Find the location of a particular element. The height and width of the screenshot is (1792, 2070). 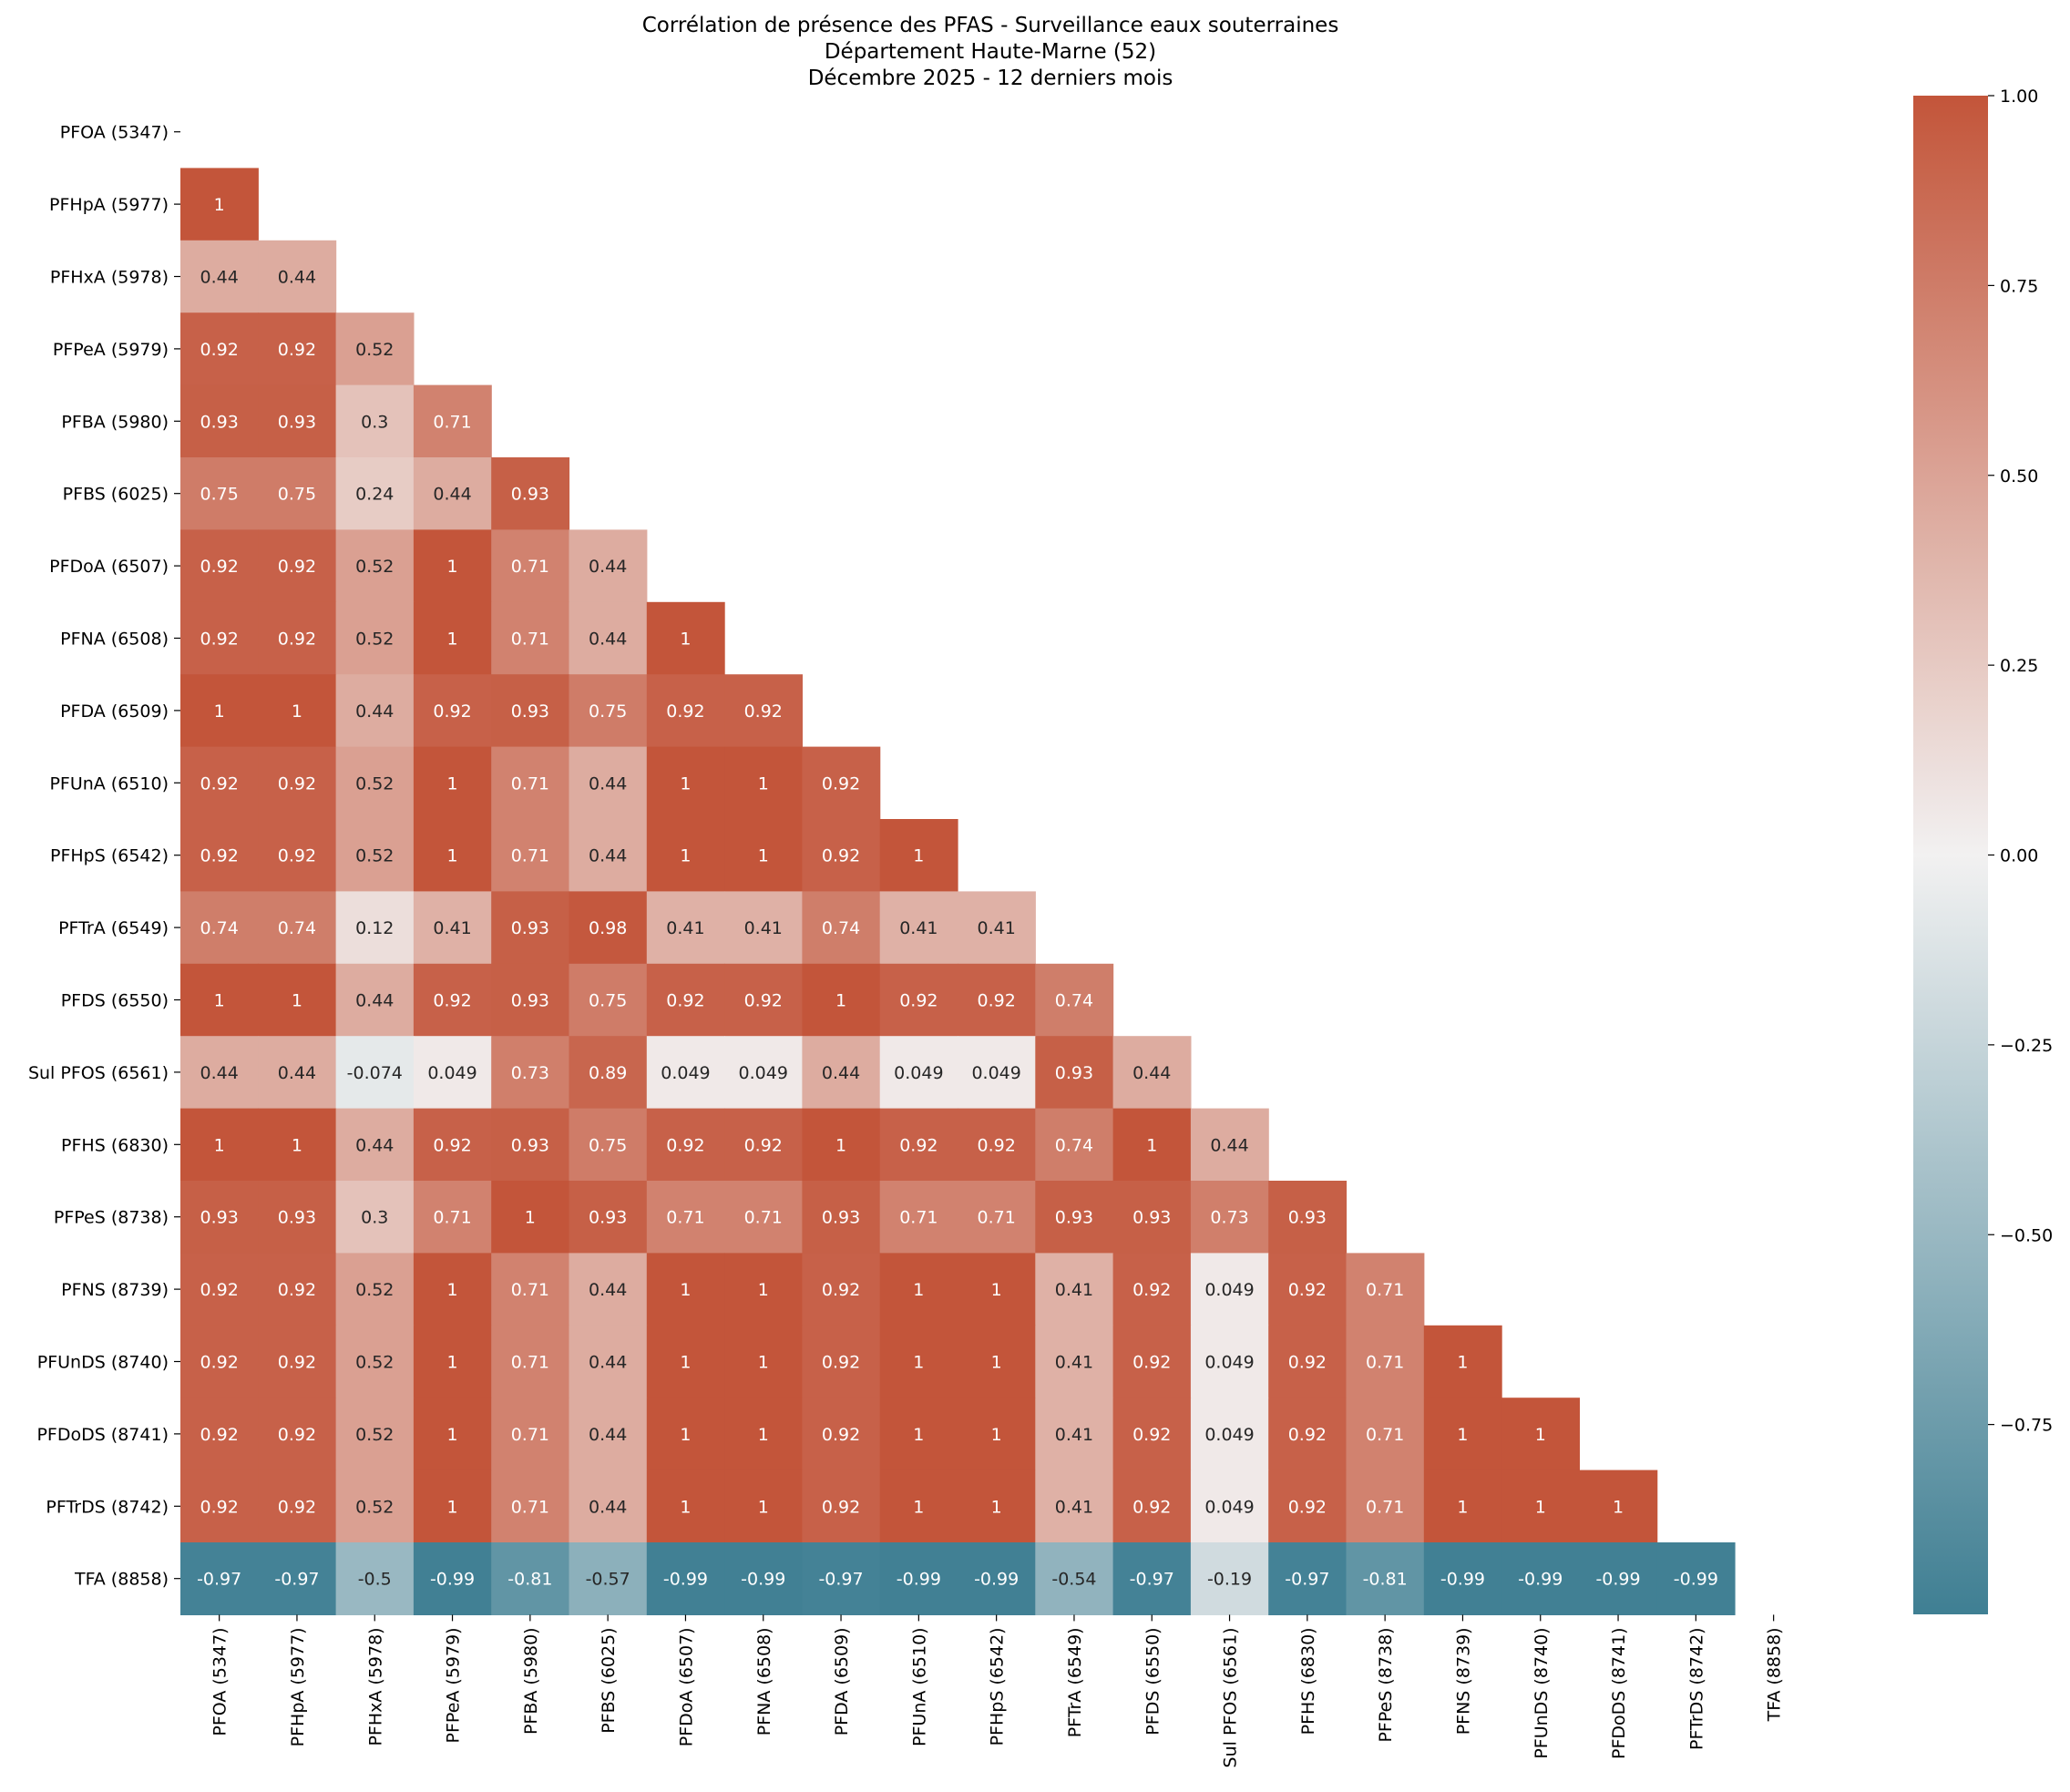

x-tick-label: PFDoA (6507) is located at coordinates (686, 1686).